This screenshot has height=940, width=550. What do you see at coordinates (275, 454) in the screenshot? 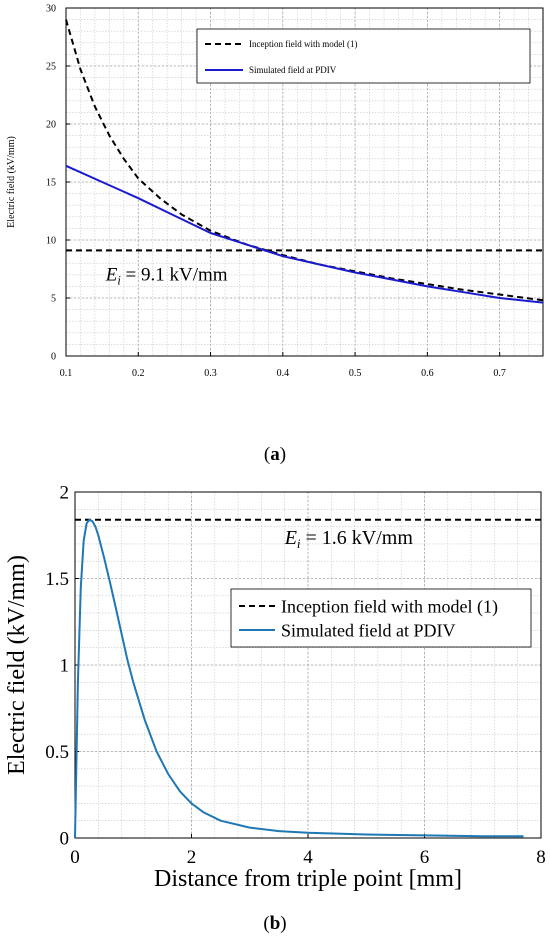
I see `panel-label-a: (a)` at bounding box center [275, 454].